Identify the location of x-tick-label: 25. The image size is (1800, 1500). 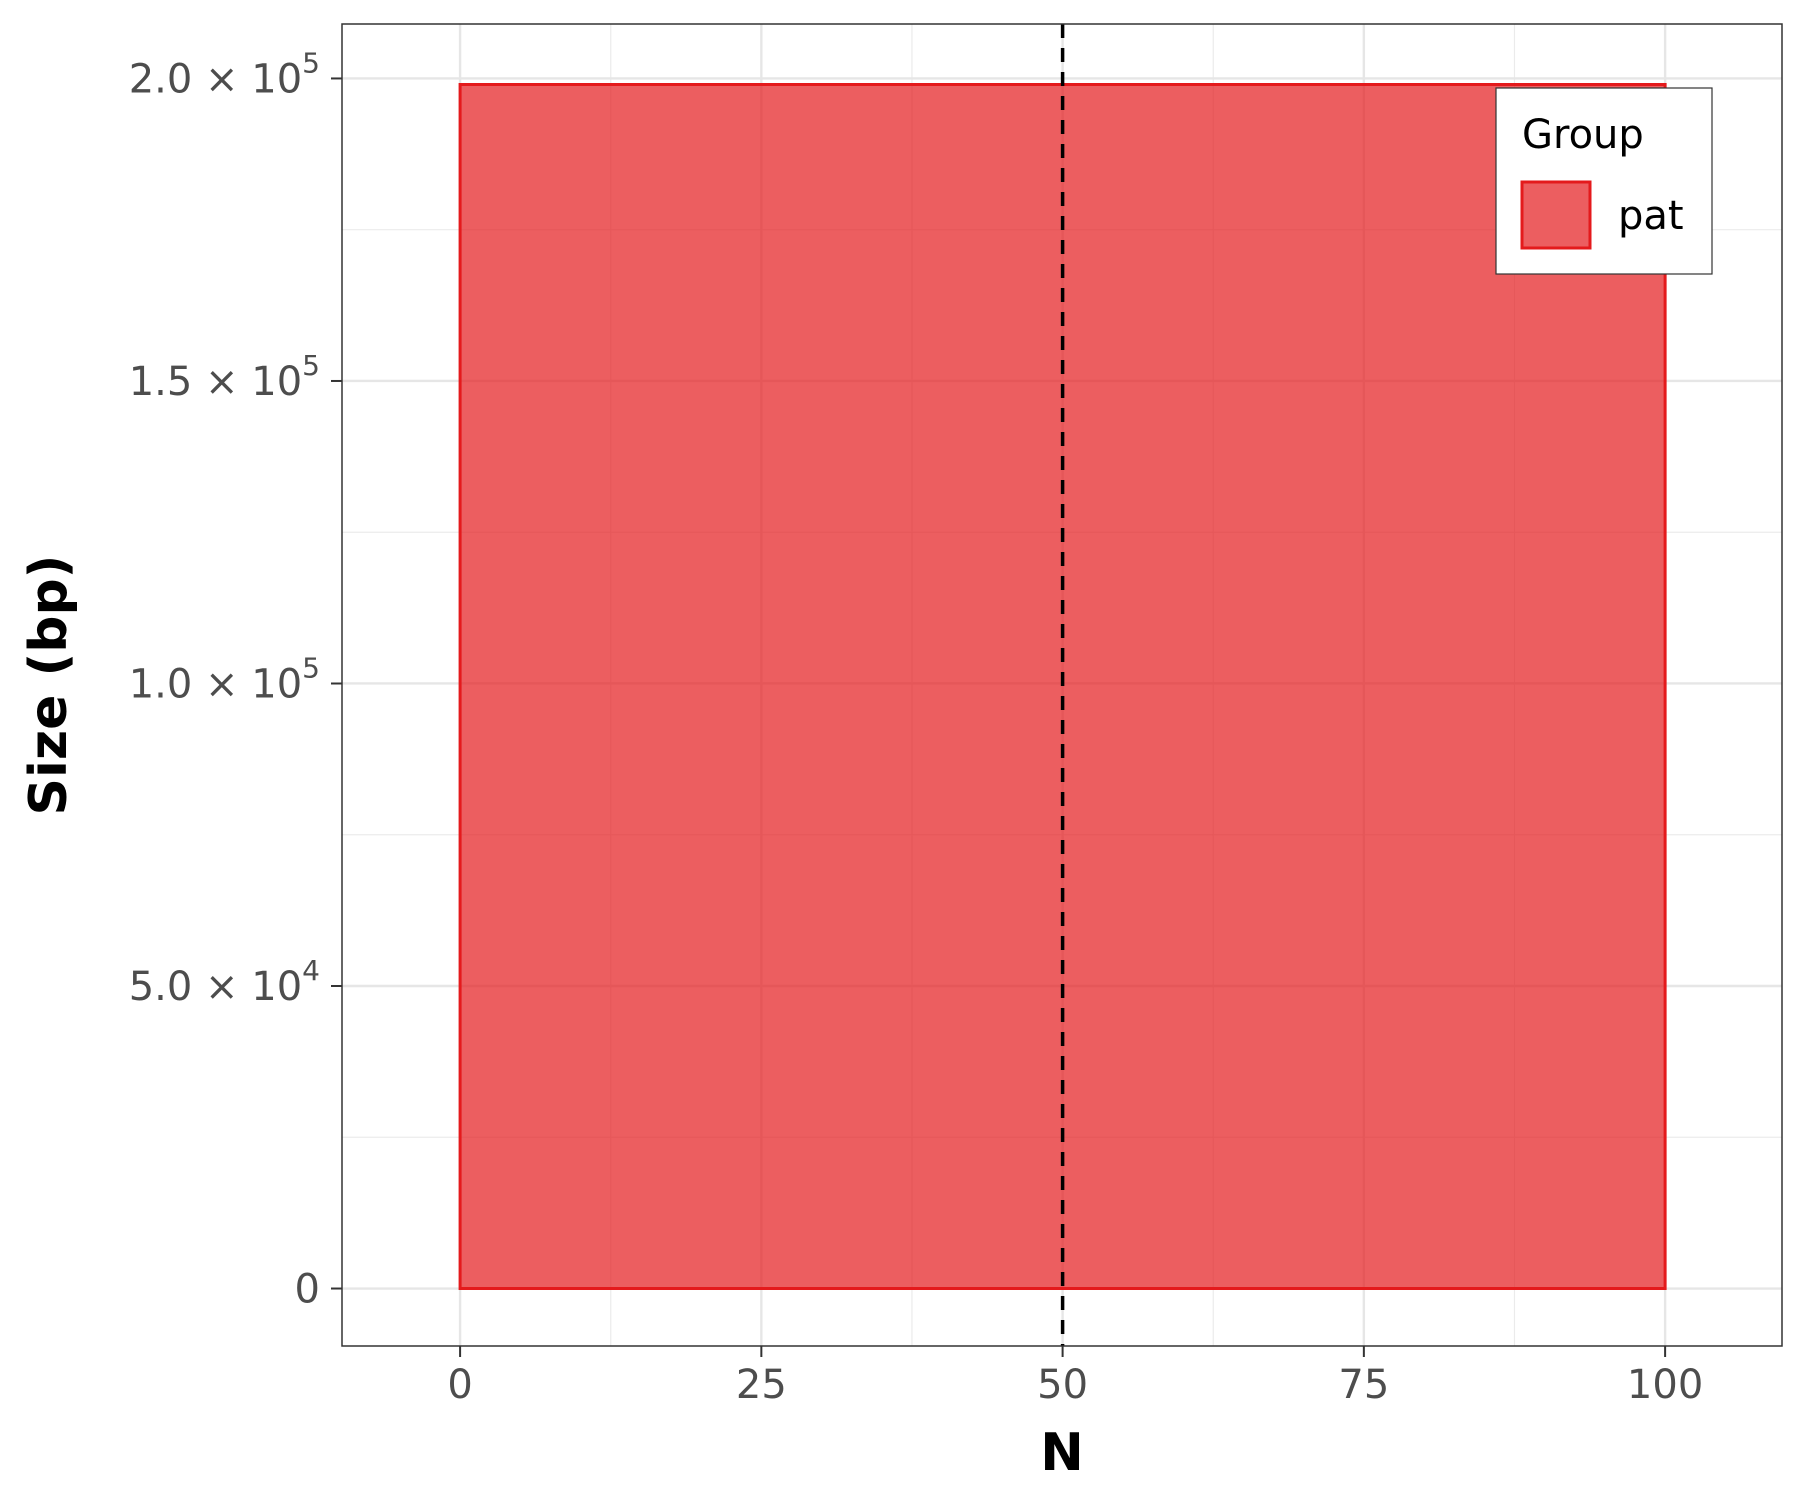
(761, 1385).